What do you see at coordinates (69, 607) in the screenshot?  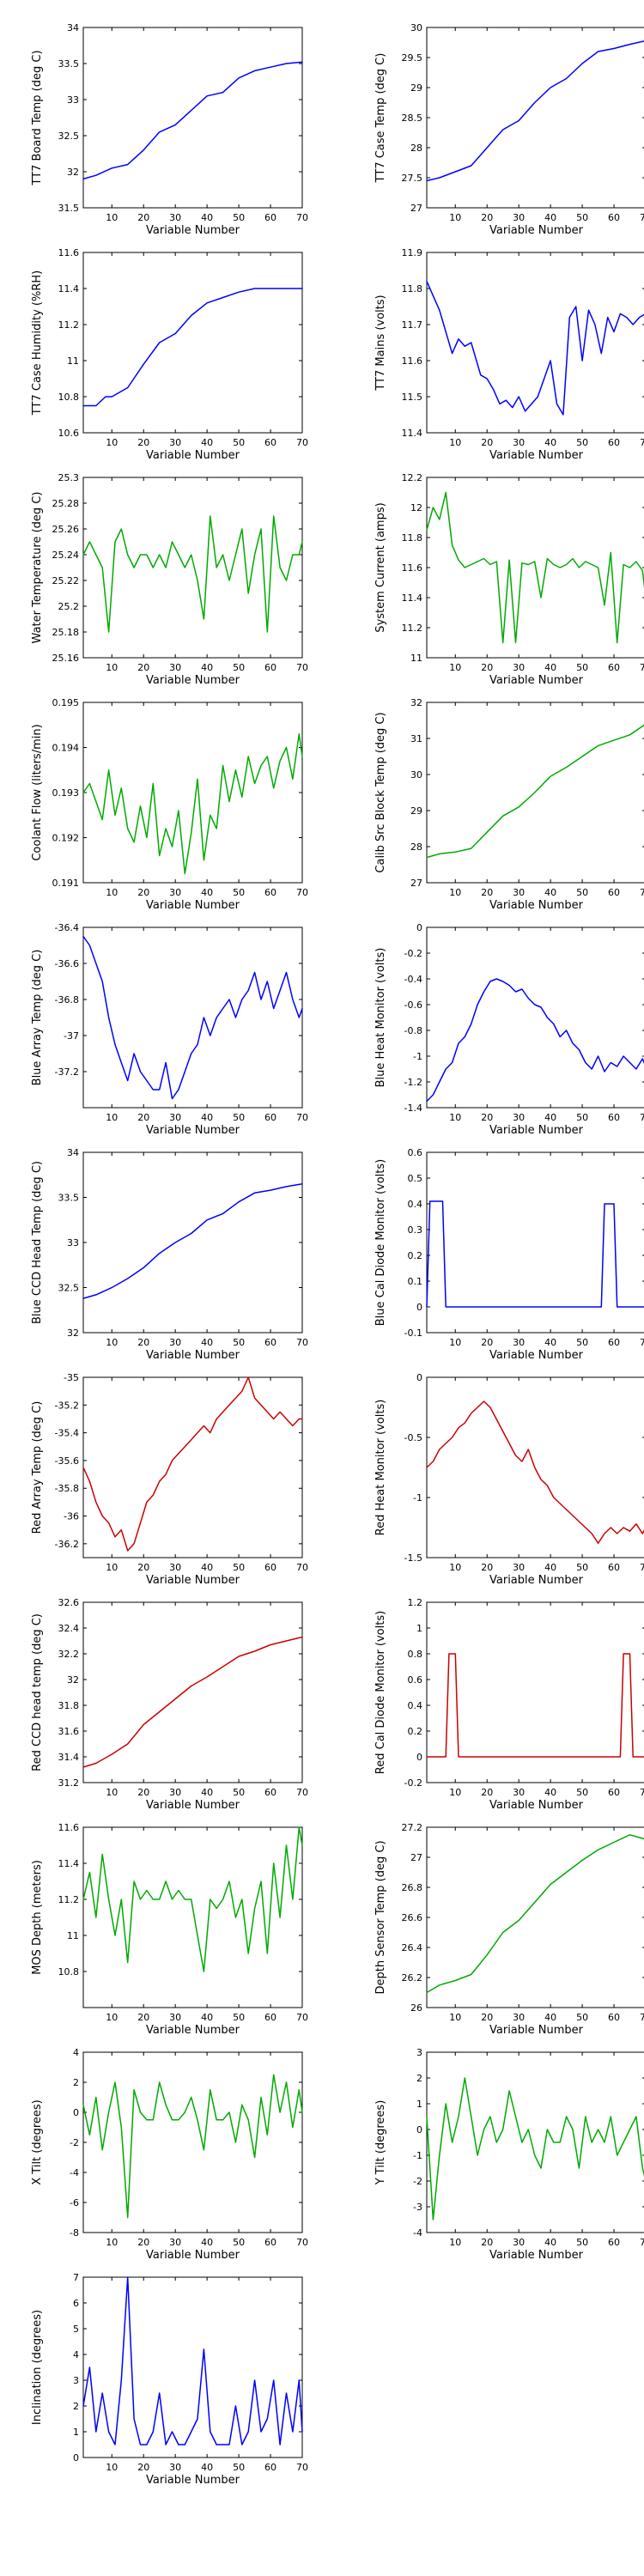 I see `y-tick-label: 25.2` at bounding box center [69, 607].